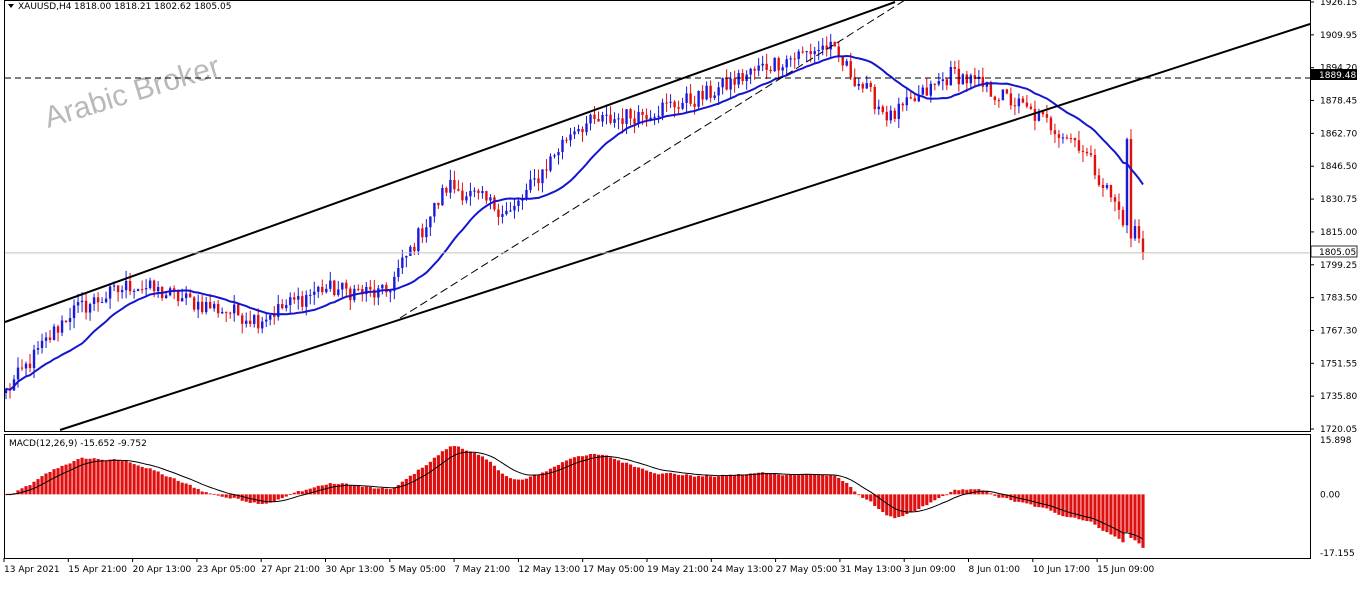 The width and height of the screenshot is (1368, 596). What do you see at coordinates (1337, 497) in the screenshot?
I see `macd-axis: 15.898 0.00 -17.155` at bounding box center [1337, 497].